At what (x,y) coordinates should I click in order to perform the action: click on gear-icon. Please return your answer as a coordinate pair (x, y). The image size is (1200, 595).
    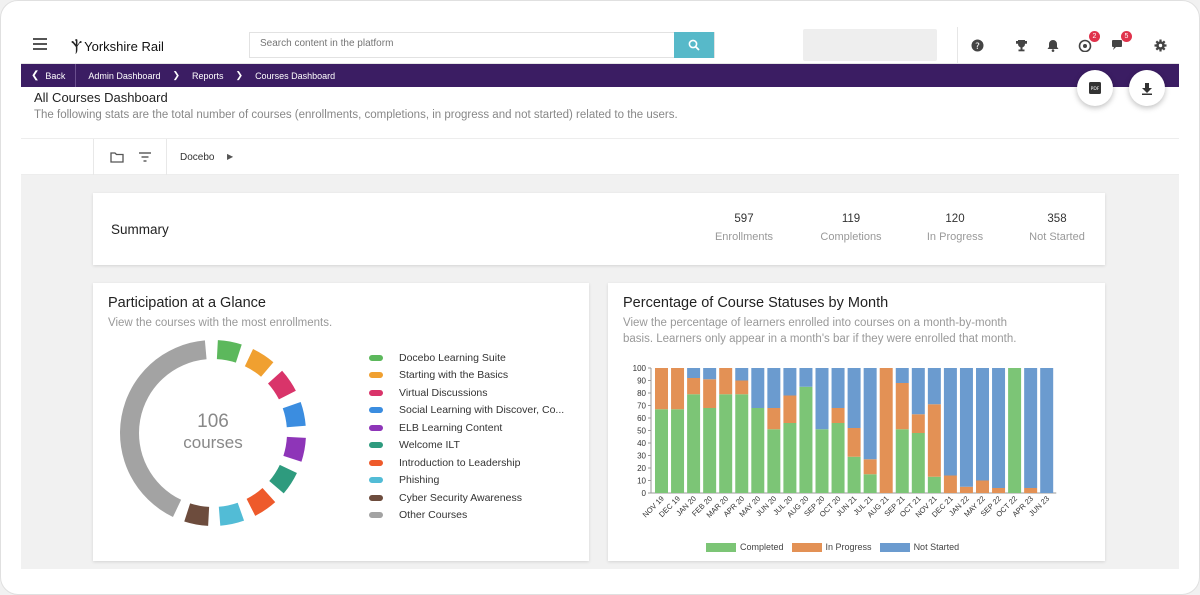
    Looking at the image, I should click on (1160, 45).